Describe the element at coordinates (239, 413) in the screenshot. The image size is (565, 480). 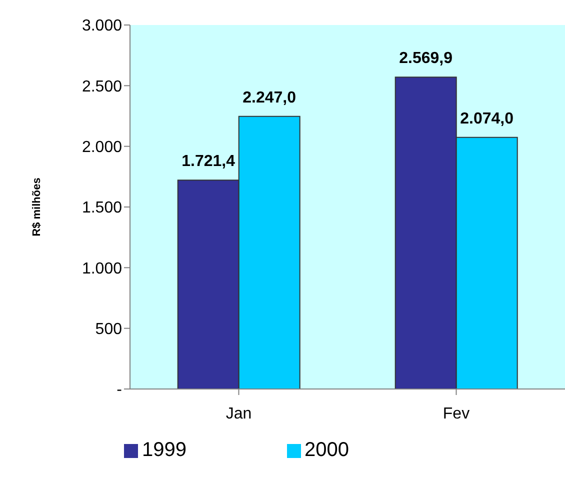
I see `x-tick-label: Jan` at that location.